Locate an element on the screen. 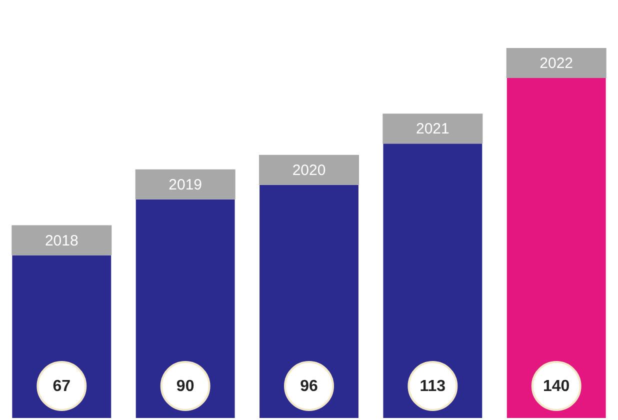  x-tick-label: 2022 is located at coordinates (557, 63).